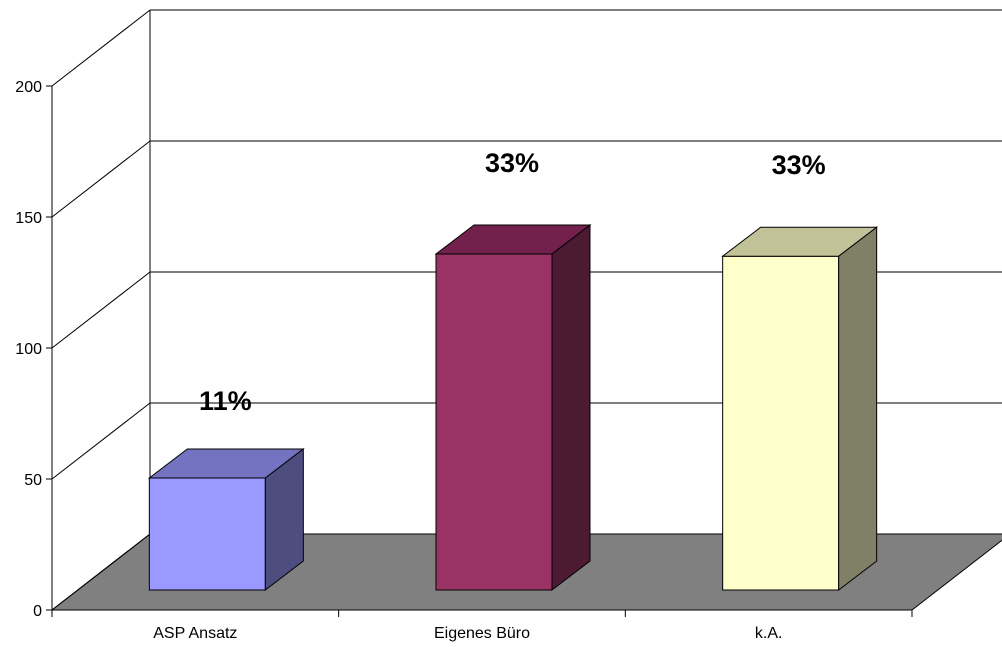 This screenshot has height=647, width=1002. I want to click on y-tick-label: 50, so click(33, 480).